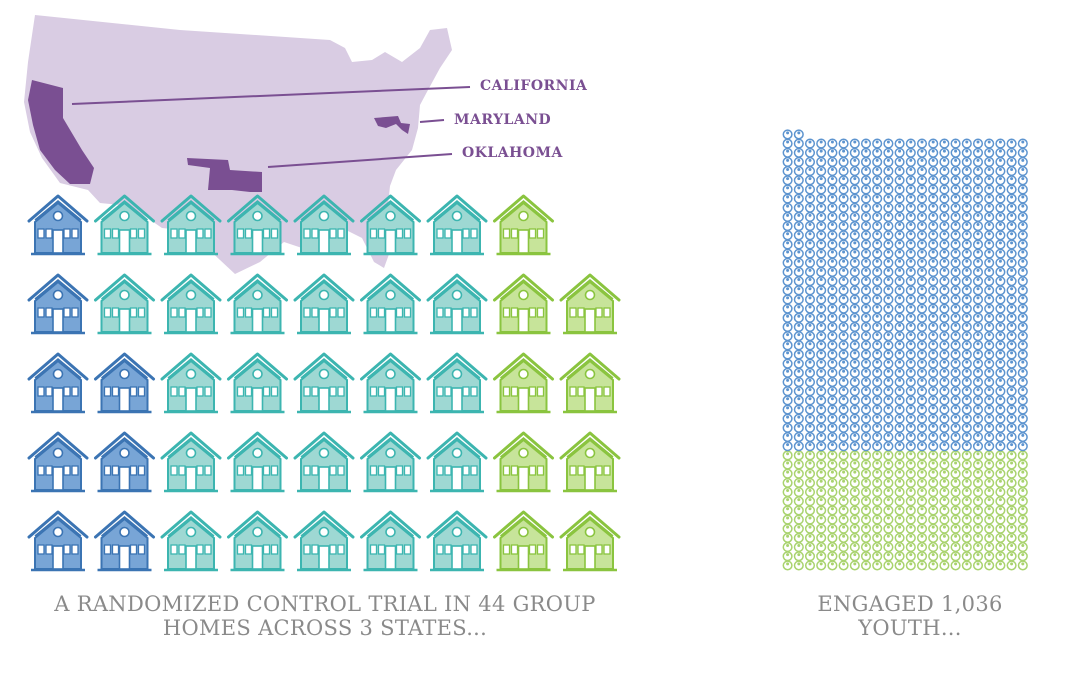 The height and width of the screenshot is (675, 1080). What do you see at coordinates (503, 120) in the screenshot?
I see `maryland-label: MARYLAND` at bounding box center [503, 120].